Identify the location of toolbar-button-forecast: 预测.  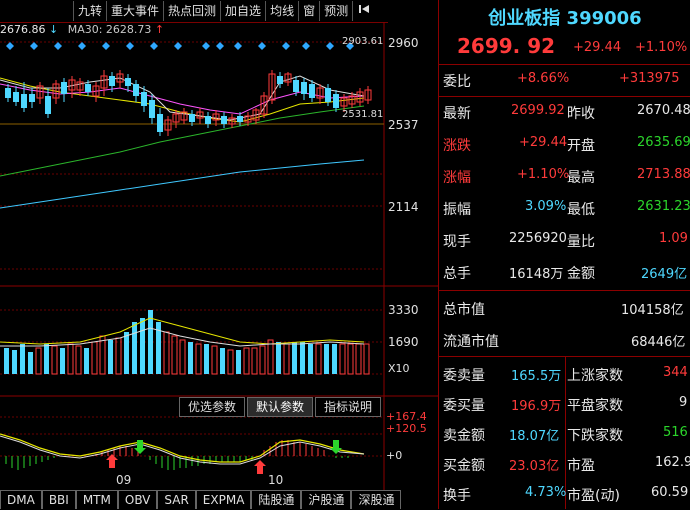
(335, 11).